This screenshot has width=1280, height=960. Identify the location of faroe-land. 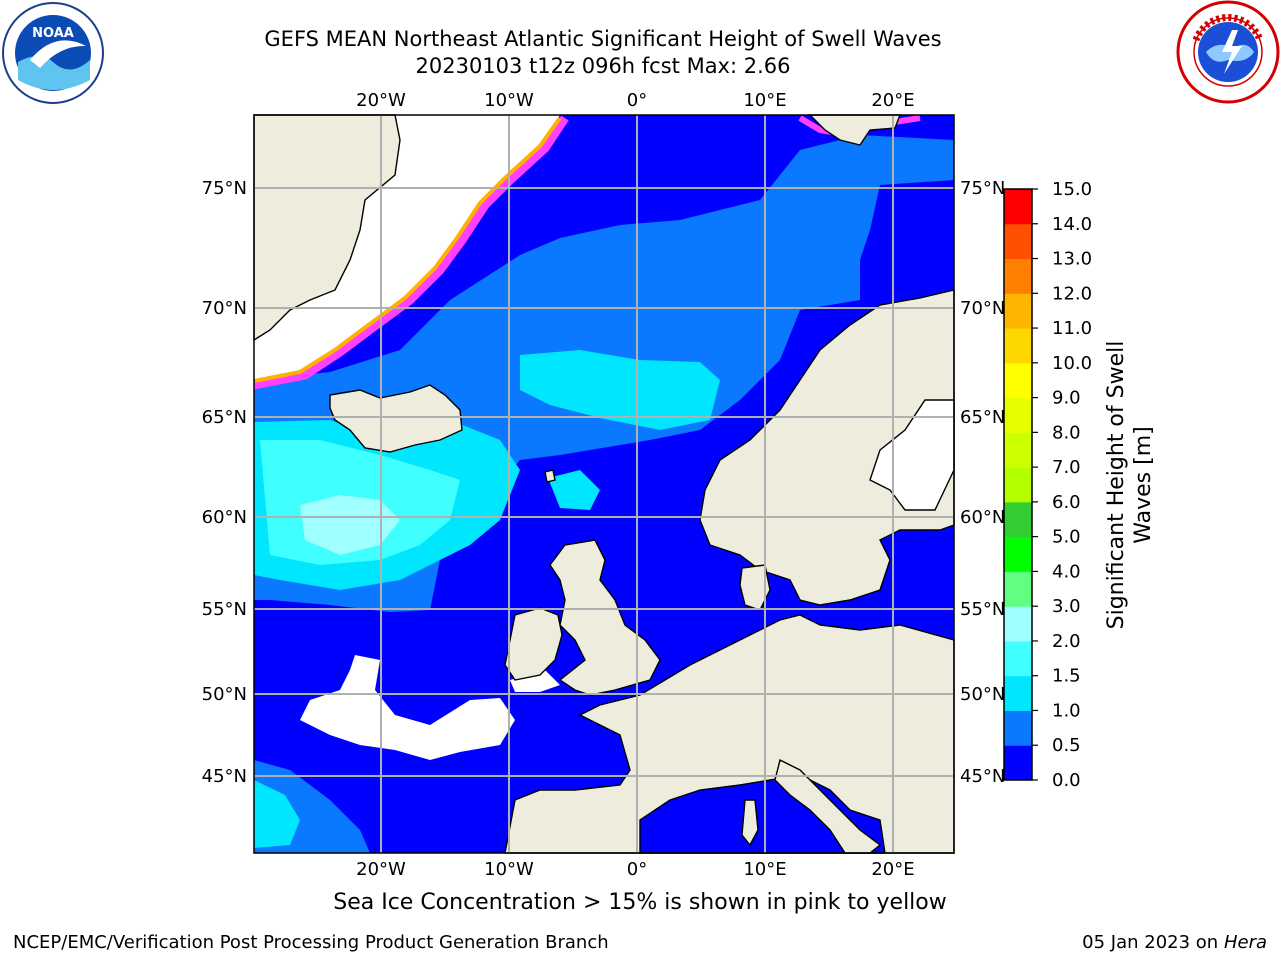
(550, 476).